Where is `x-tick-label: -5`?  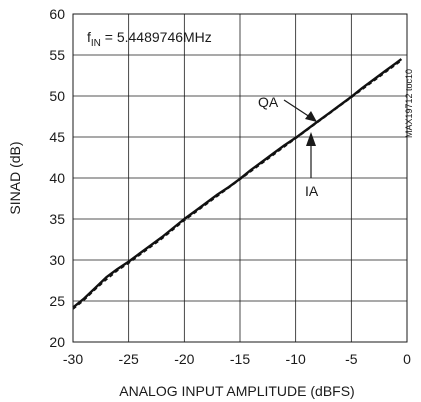
x-tick-label: -5 is located at coordinates (351, 359).